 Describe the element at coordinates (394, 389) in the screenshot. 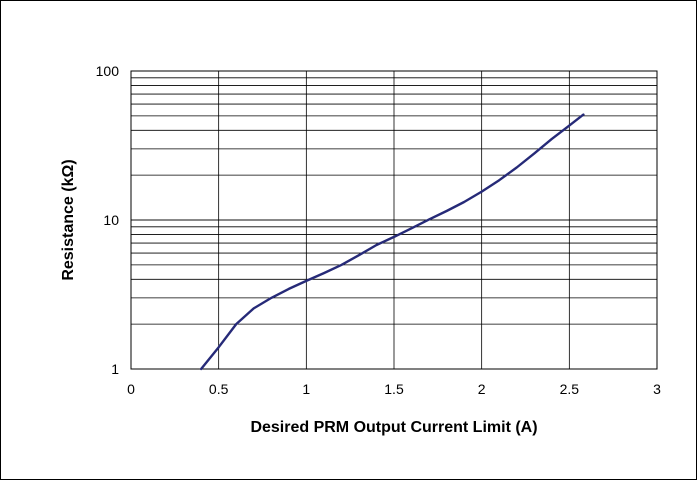

I see `x-tick-label: 1.5` at that location.